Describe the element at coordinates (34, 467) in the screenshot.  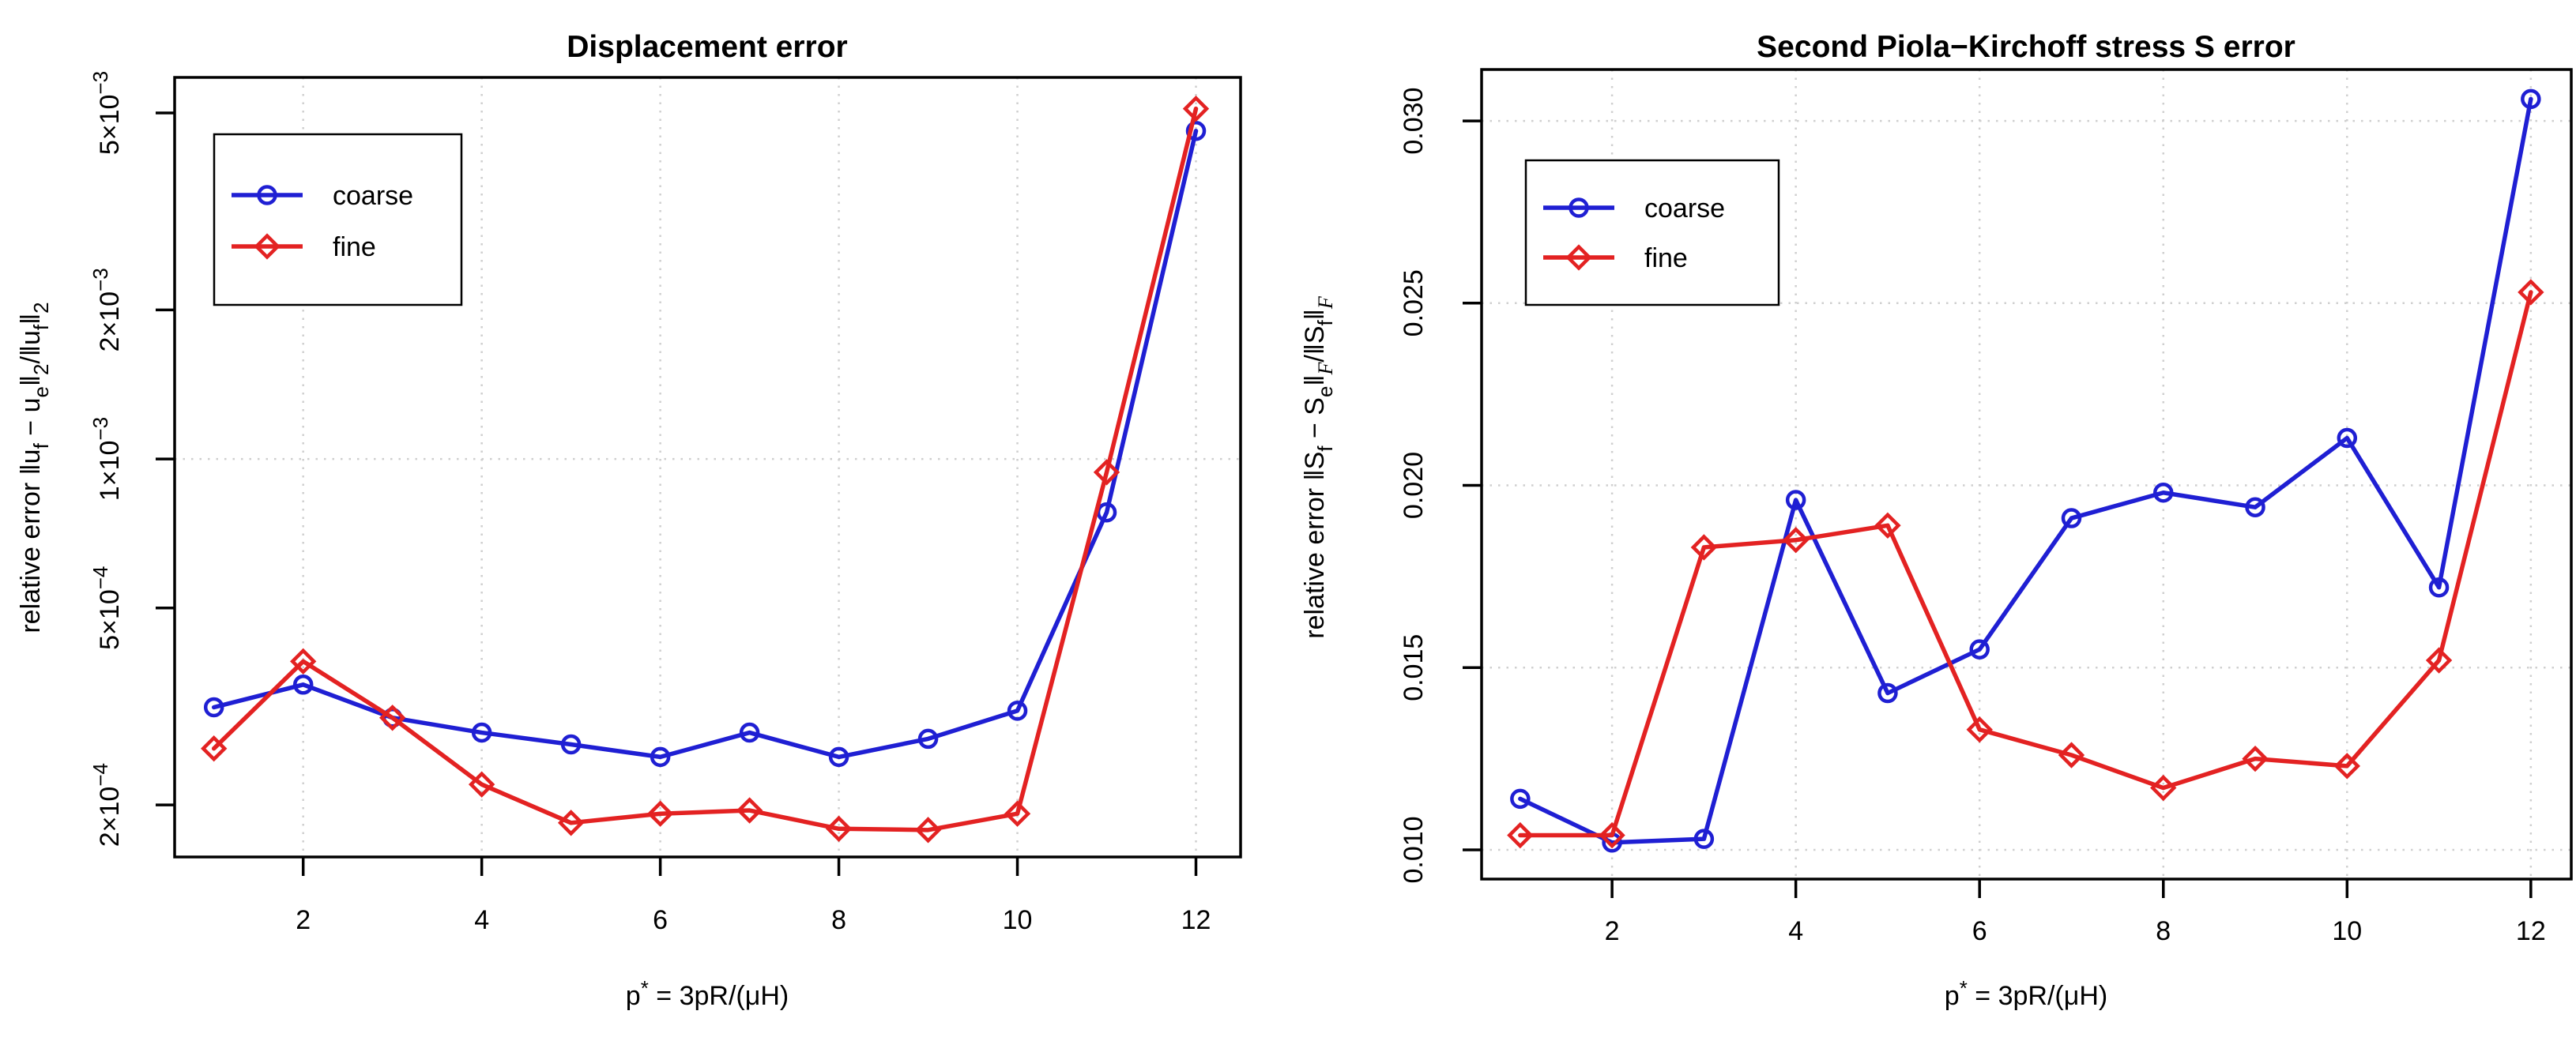
I see `y-axis-label: relative error ‖uf − ue‖2/‖uf‖2` at that location.